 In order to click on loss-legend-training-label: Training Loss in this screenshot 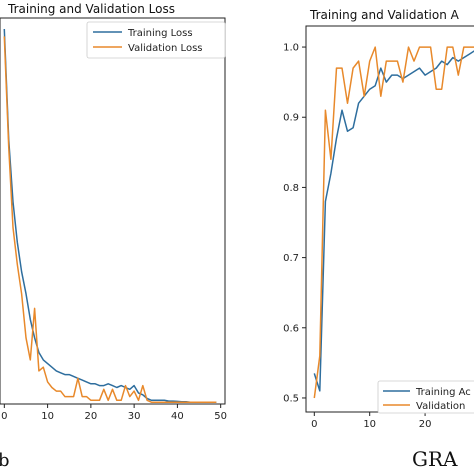, I will do `click(160, 33)`.